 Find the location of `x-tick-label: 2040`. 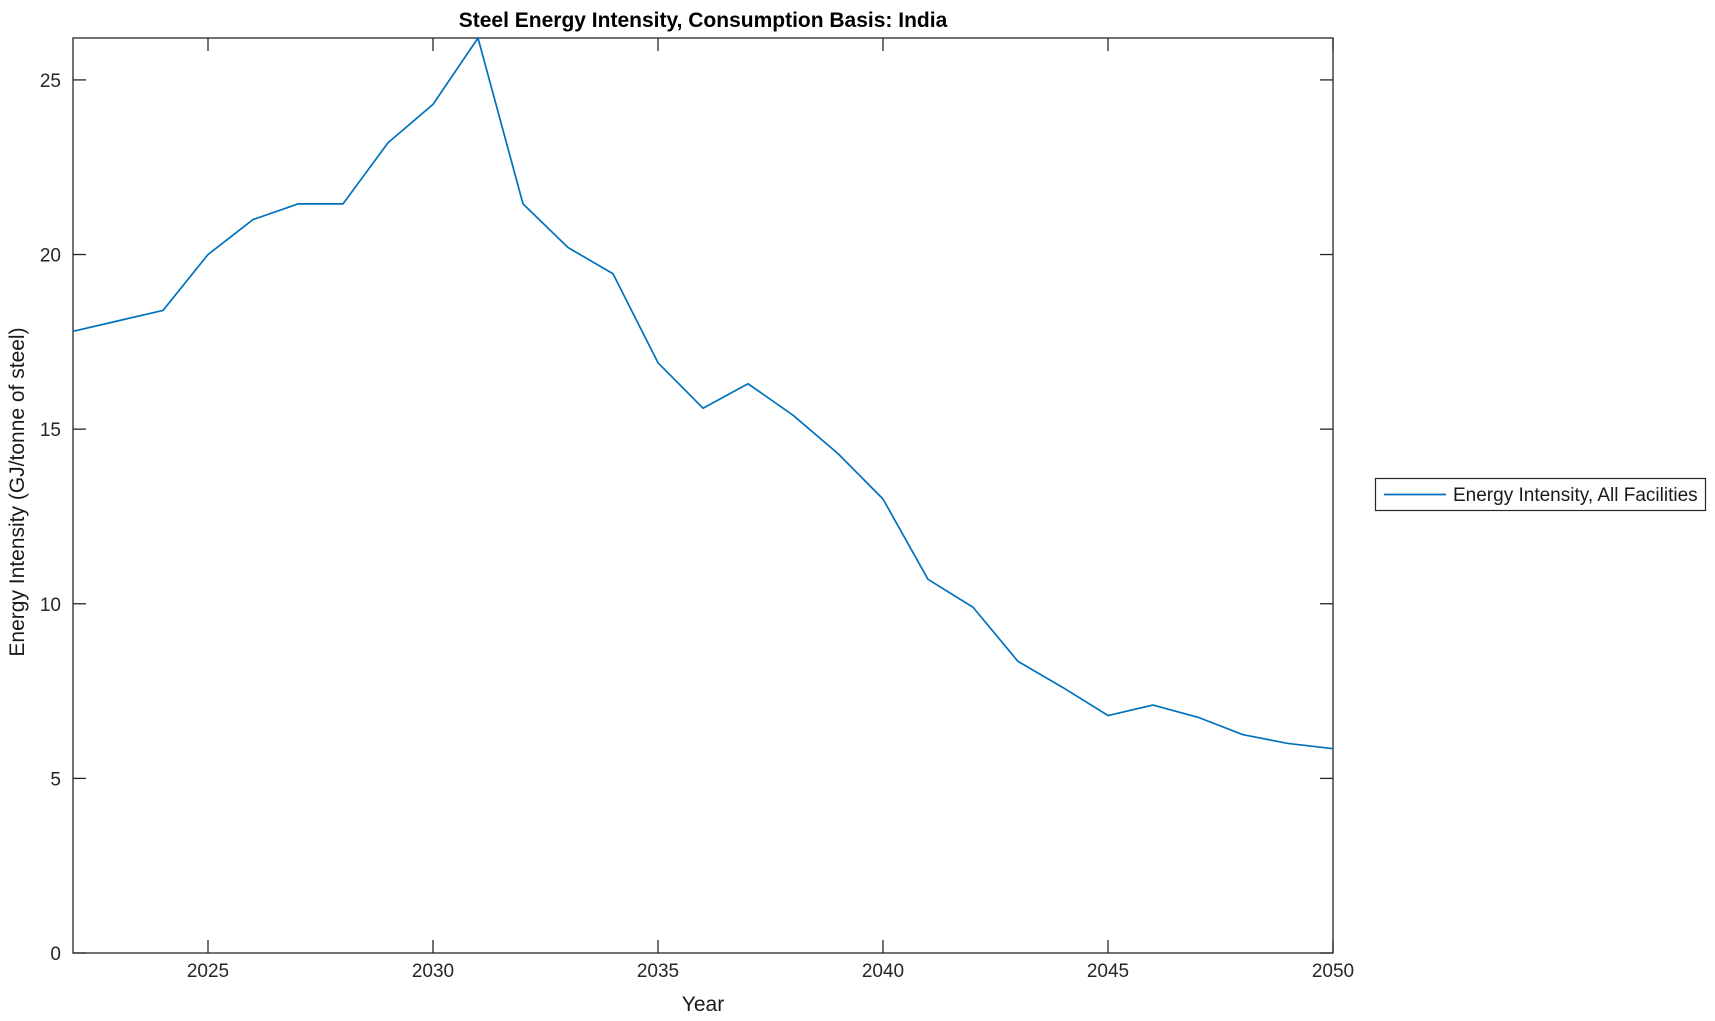

x-tick-label: 2040 is located at coordinates (883, 971).